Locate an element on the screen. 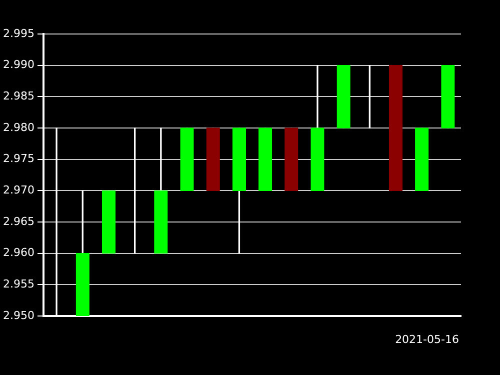 The image size is (500, 375). y-tick-label: 2.985 is located at coordinates (18, 96).